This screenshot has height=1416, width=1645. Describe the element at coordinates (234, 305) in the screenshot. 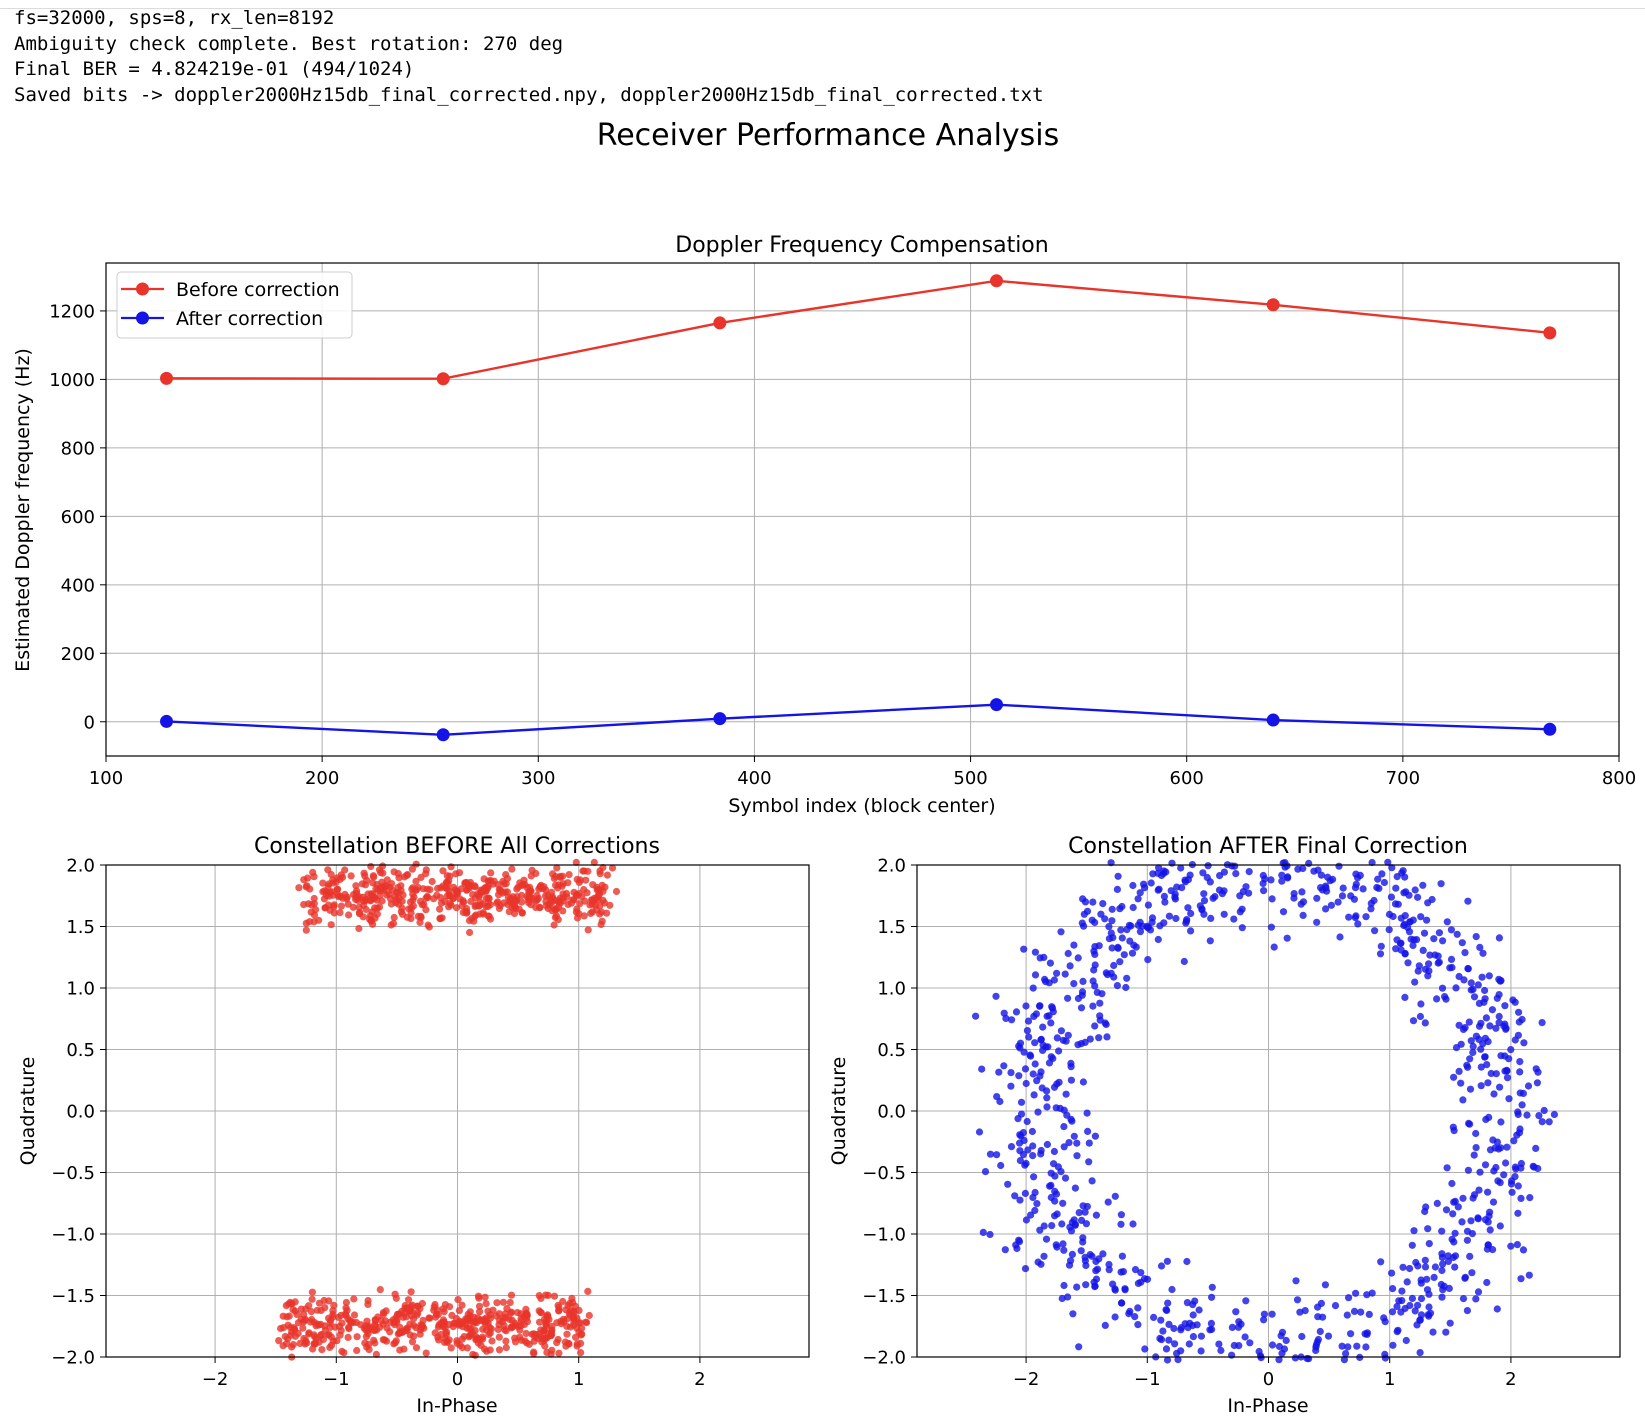

I see `legend-box` at that location.